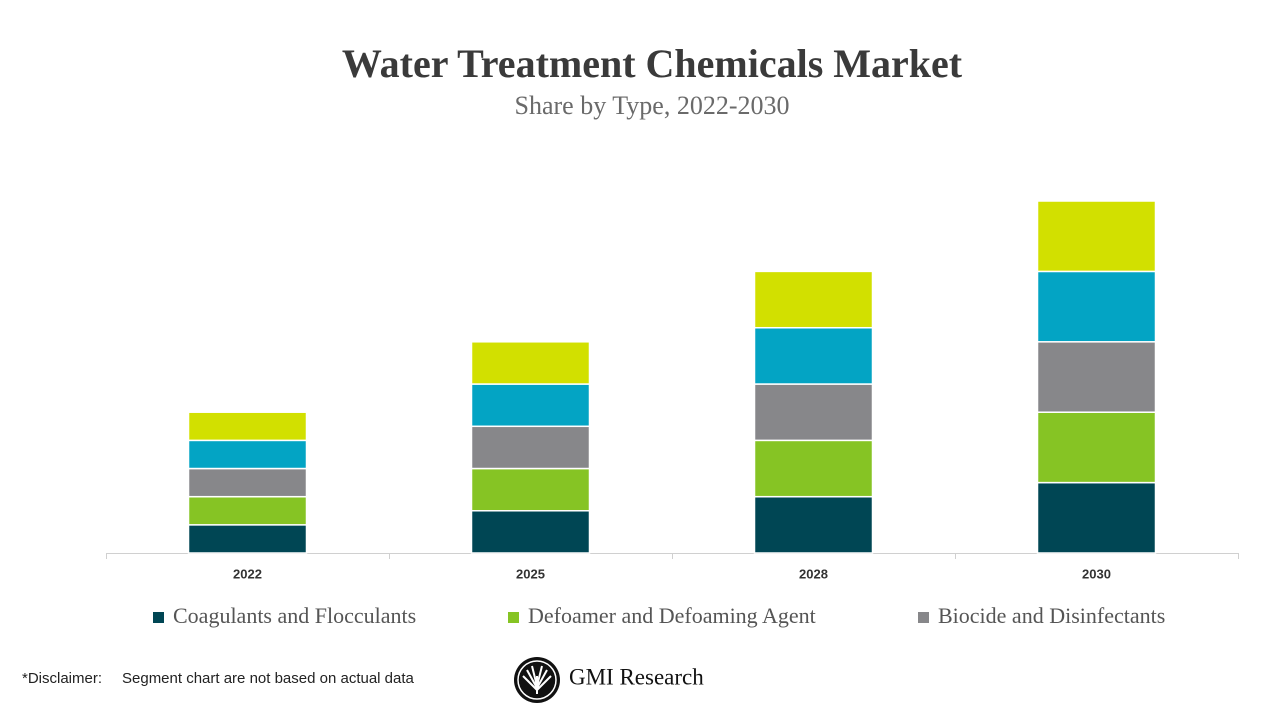 The height and width of the screenshot is (720, 1280). I want to click on chart-title: Water Treatment Chemicals Market, so click(652, 63).